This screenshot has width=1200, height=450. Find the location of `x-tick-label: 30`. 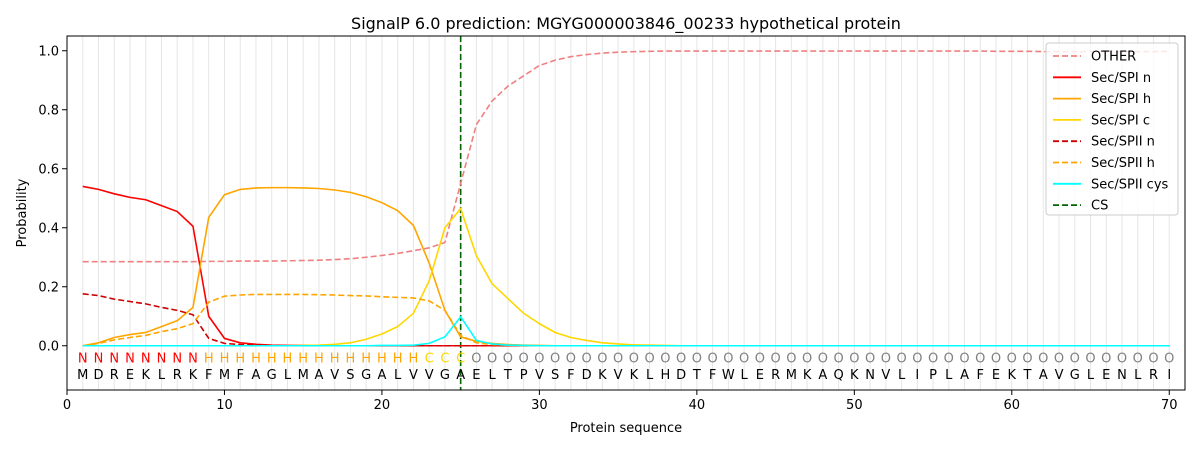

x-tick-label: 30 is located at coordinates (539, 405).